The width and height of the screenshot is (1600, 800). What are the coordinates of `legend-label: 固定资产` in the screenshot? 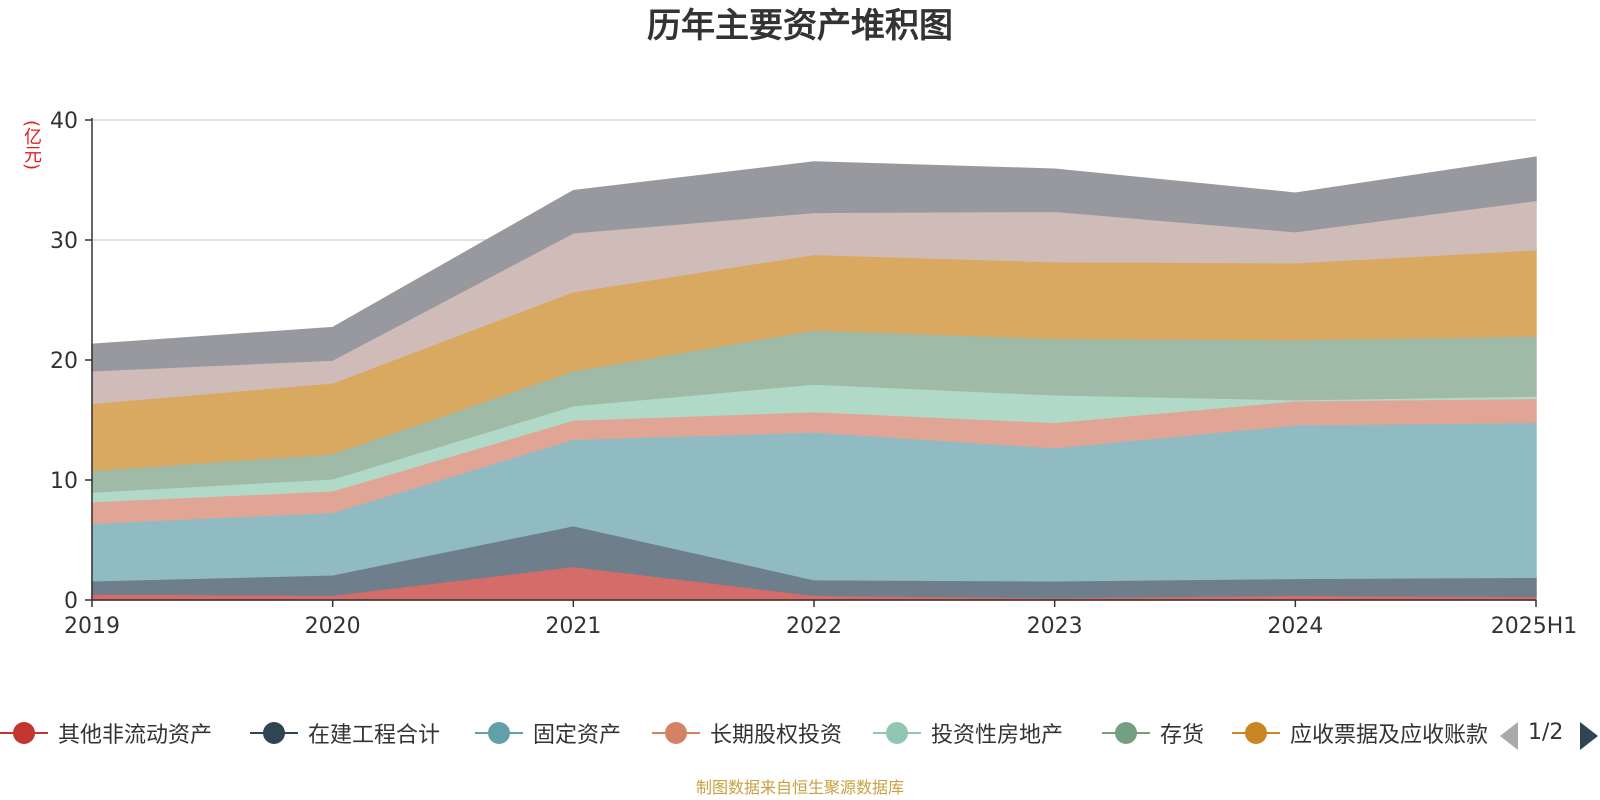 It's located at (577, 735).